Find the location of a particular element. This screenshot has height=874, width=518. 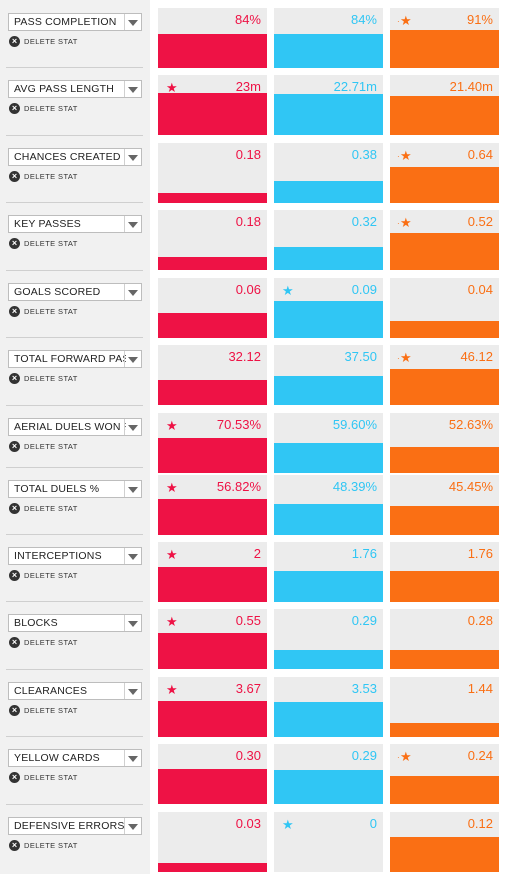

stat-select: TOTAL DUELS % is located at coordinates (75, 489).